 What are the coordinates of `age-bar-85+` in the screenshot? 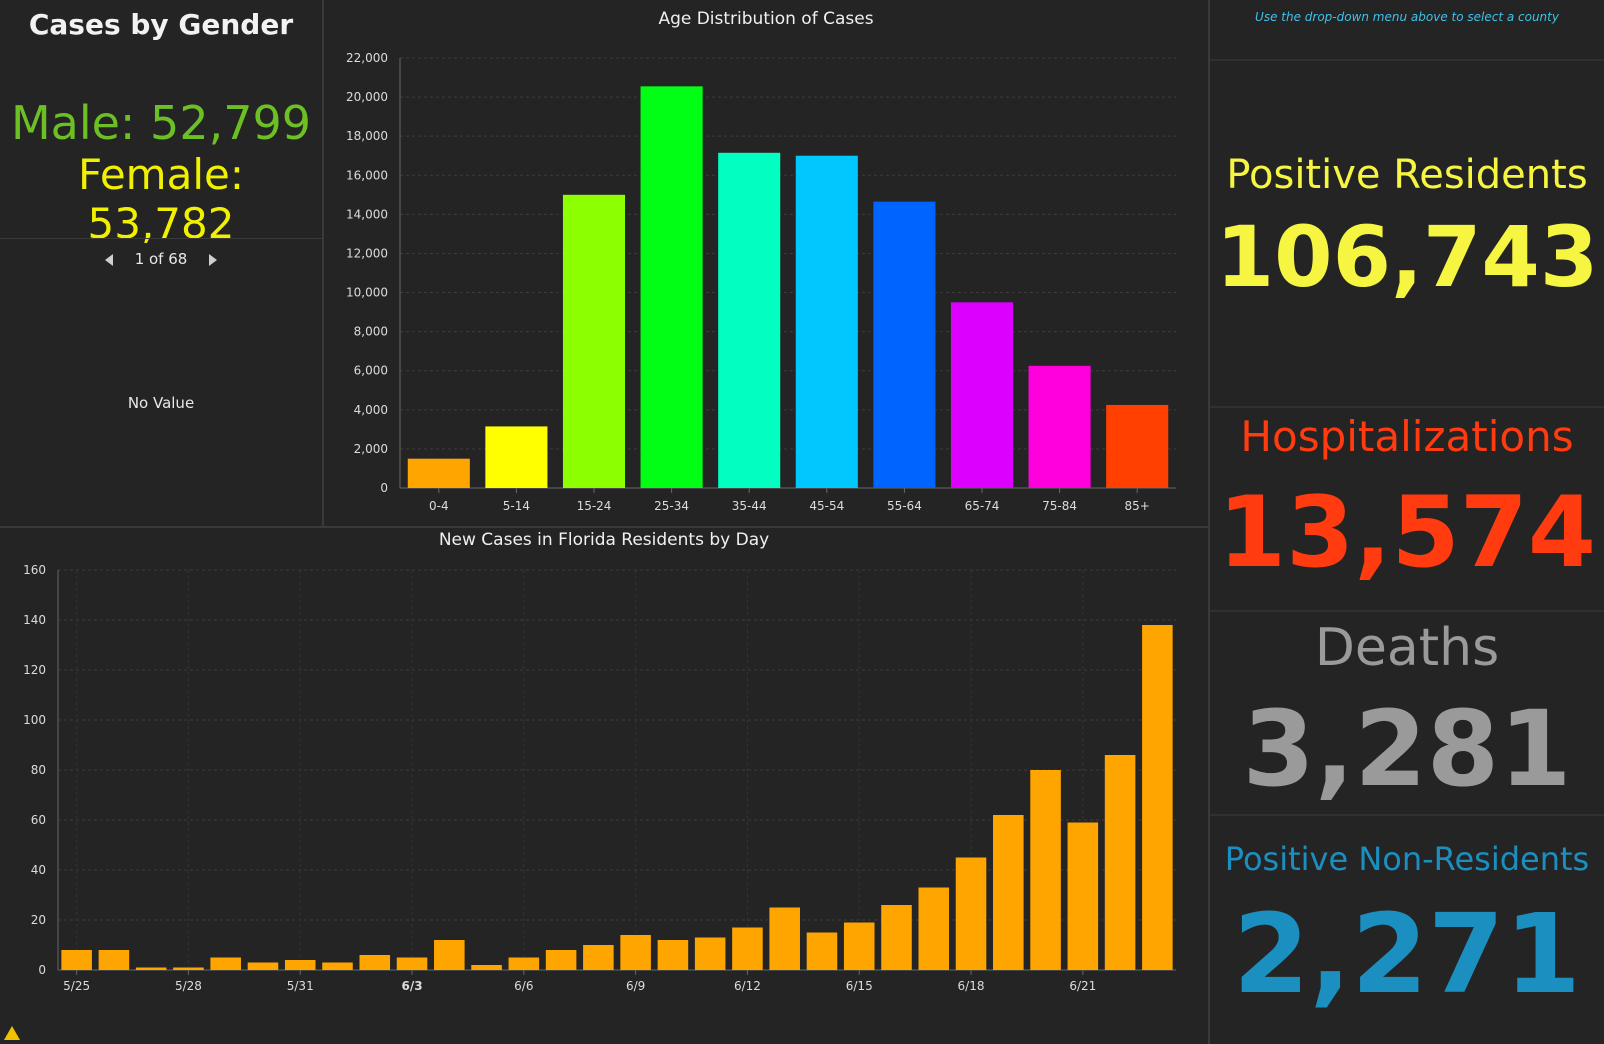 It's located at (1137, 446).